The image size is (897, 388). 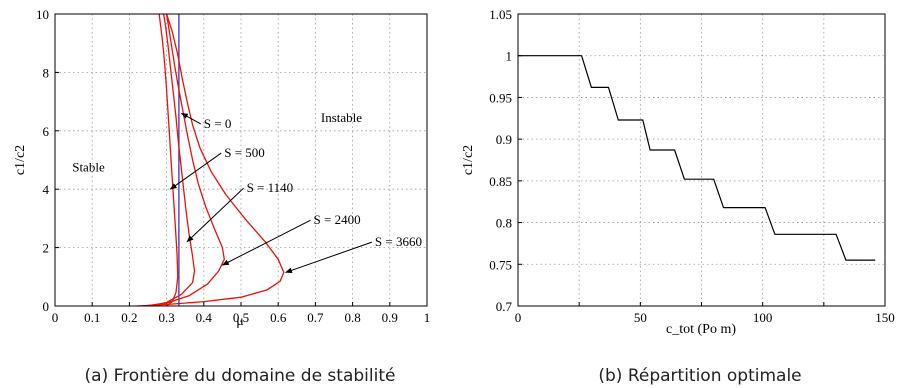 What do you see at coordinates (763, 317) in the screenshot?
I see `x-tick-label: 100` at bounding box center [763, 317].